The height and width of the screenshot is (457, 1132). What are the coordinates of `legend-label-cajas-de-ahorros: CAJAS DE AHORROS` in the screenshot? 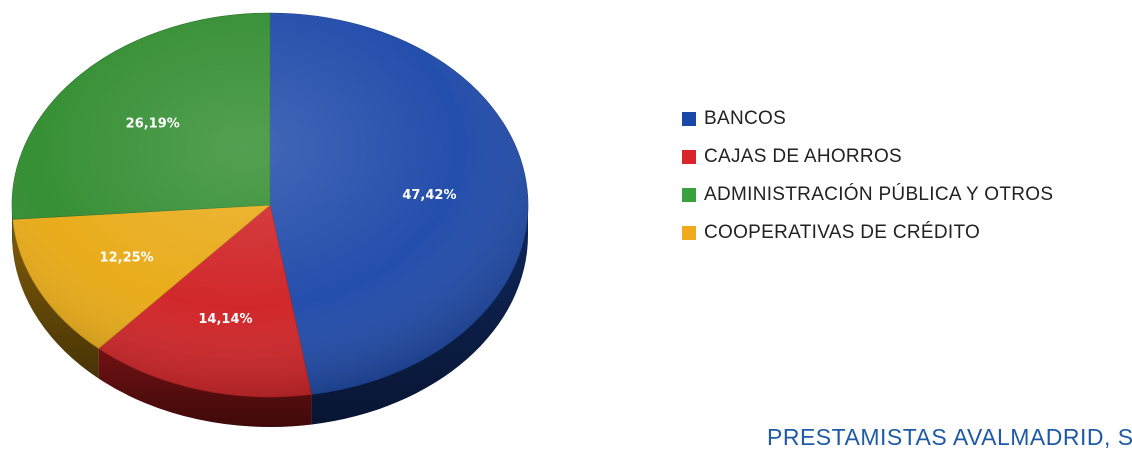 It's located at (803, 156).